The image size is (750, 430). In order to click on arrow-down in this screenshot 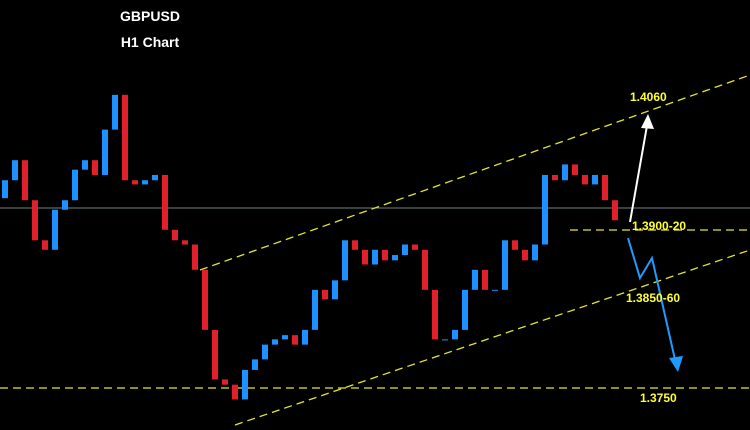, I will do `click(652, 301)`.